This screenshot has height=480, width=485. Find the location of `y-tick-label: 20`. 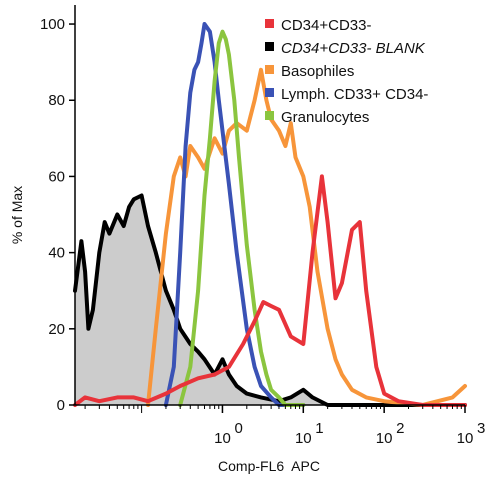

y-tick-label: 20 is located at coordinates (56, 329).